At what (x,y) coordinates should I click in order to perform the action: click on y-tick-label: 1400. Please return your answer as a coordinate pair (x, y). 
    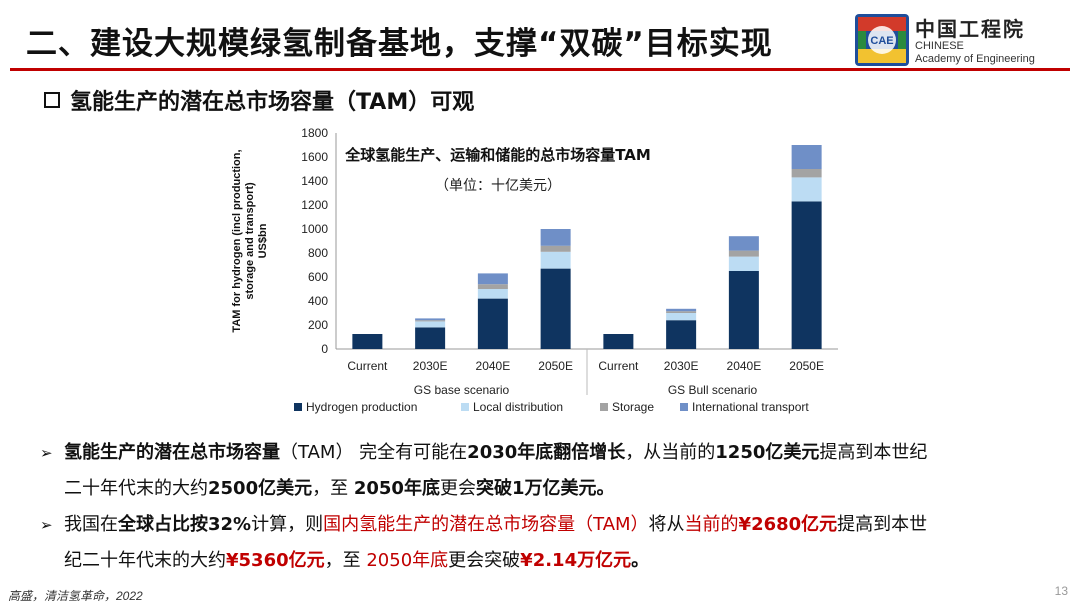
    Looking at the image, I should click on (314, 181).